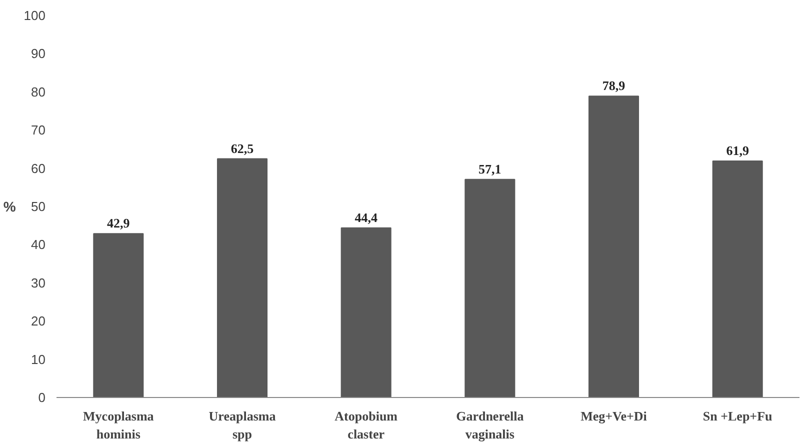  Describe the element at coordinates (366, 217) in the screenshot. I see `data-label: 44,4` at that location.